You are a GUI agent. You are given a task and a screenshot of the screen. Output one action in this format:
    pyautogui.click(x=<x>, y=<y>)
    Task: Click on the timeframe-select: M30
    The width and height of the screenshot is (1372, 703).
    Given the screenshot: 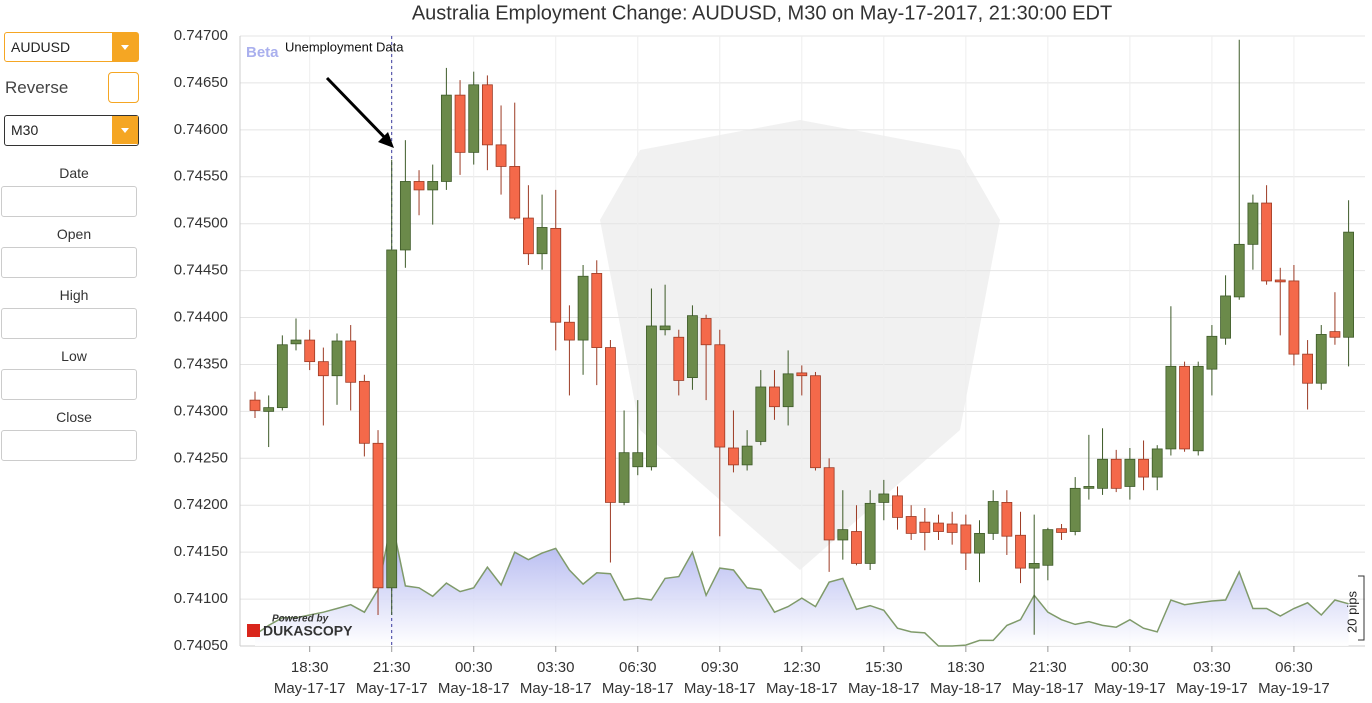 What is the action you would take?
    pyautogui.click(x=71, y=130)
    